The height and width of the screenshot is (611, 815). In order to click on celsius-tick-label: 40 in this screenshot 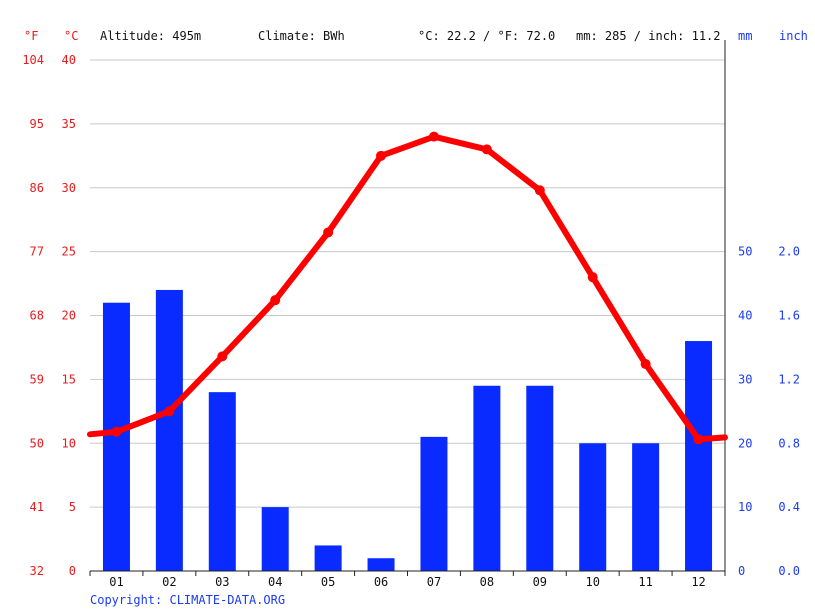, I will do `click(69, 60)`.